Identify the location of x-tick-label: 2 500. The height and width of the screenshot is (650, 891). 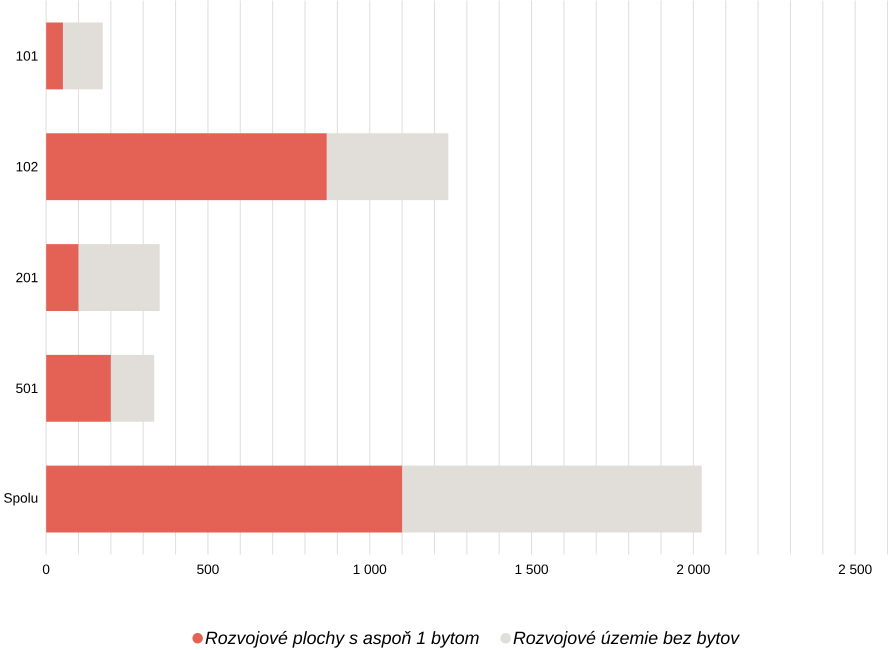
(855, 569).